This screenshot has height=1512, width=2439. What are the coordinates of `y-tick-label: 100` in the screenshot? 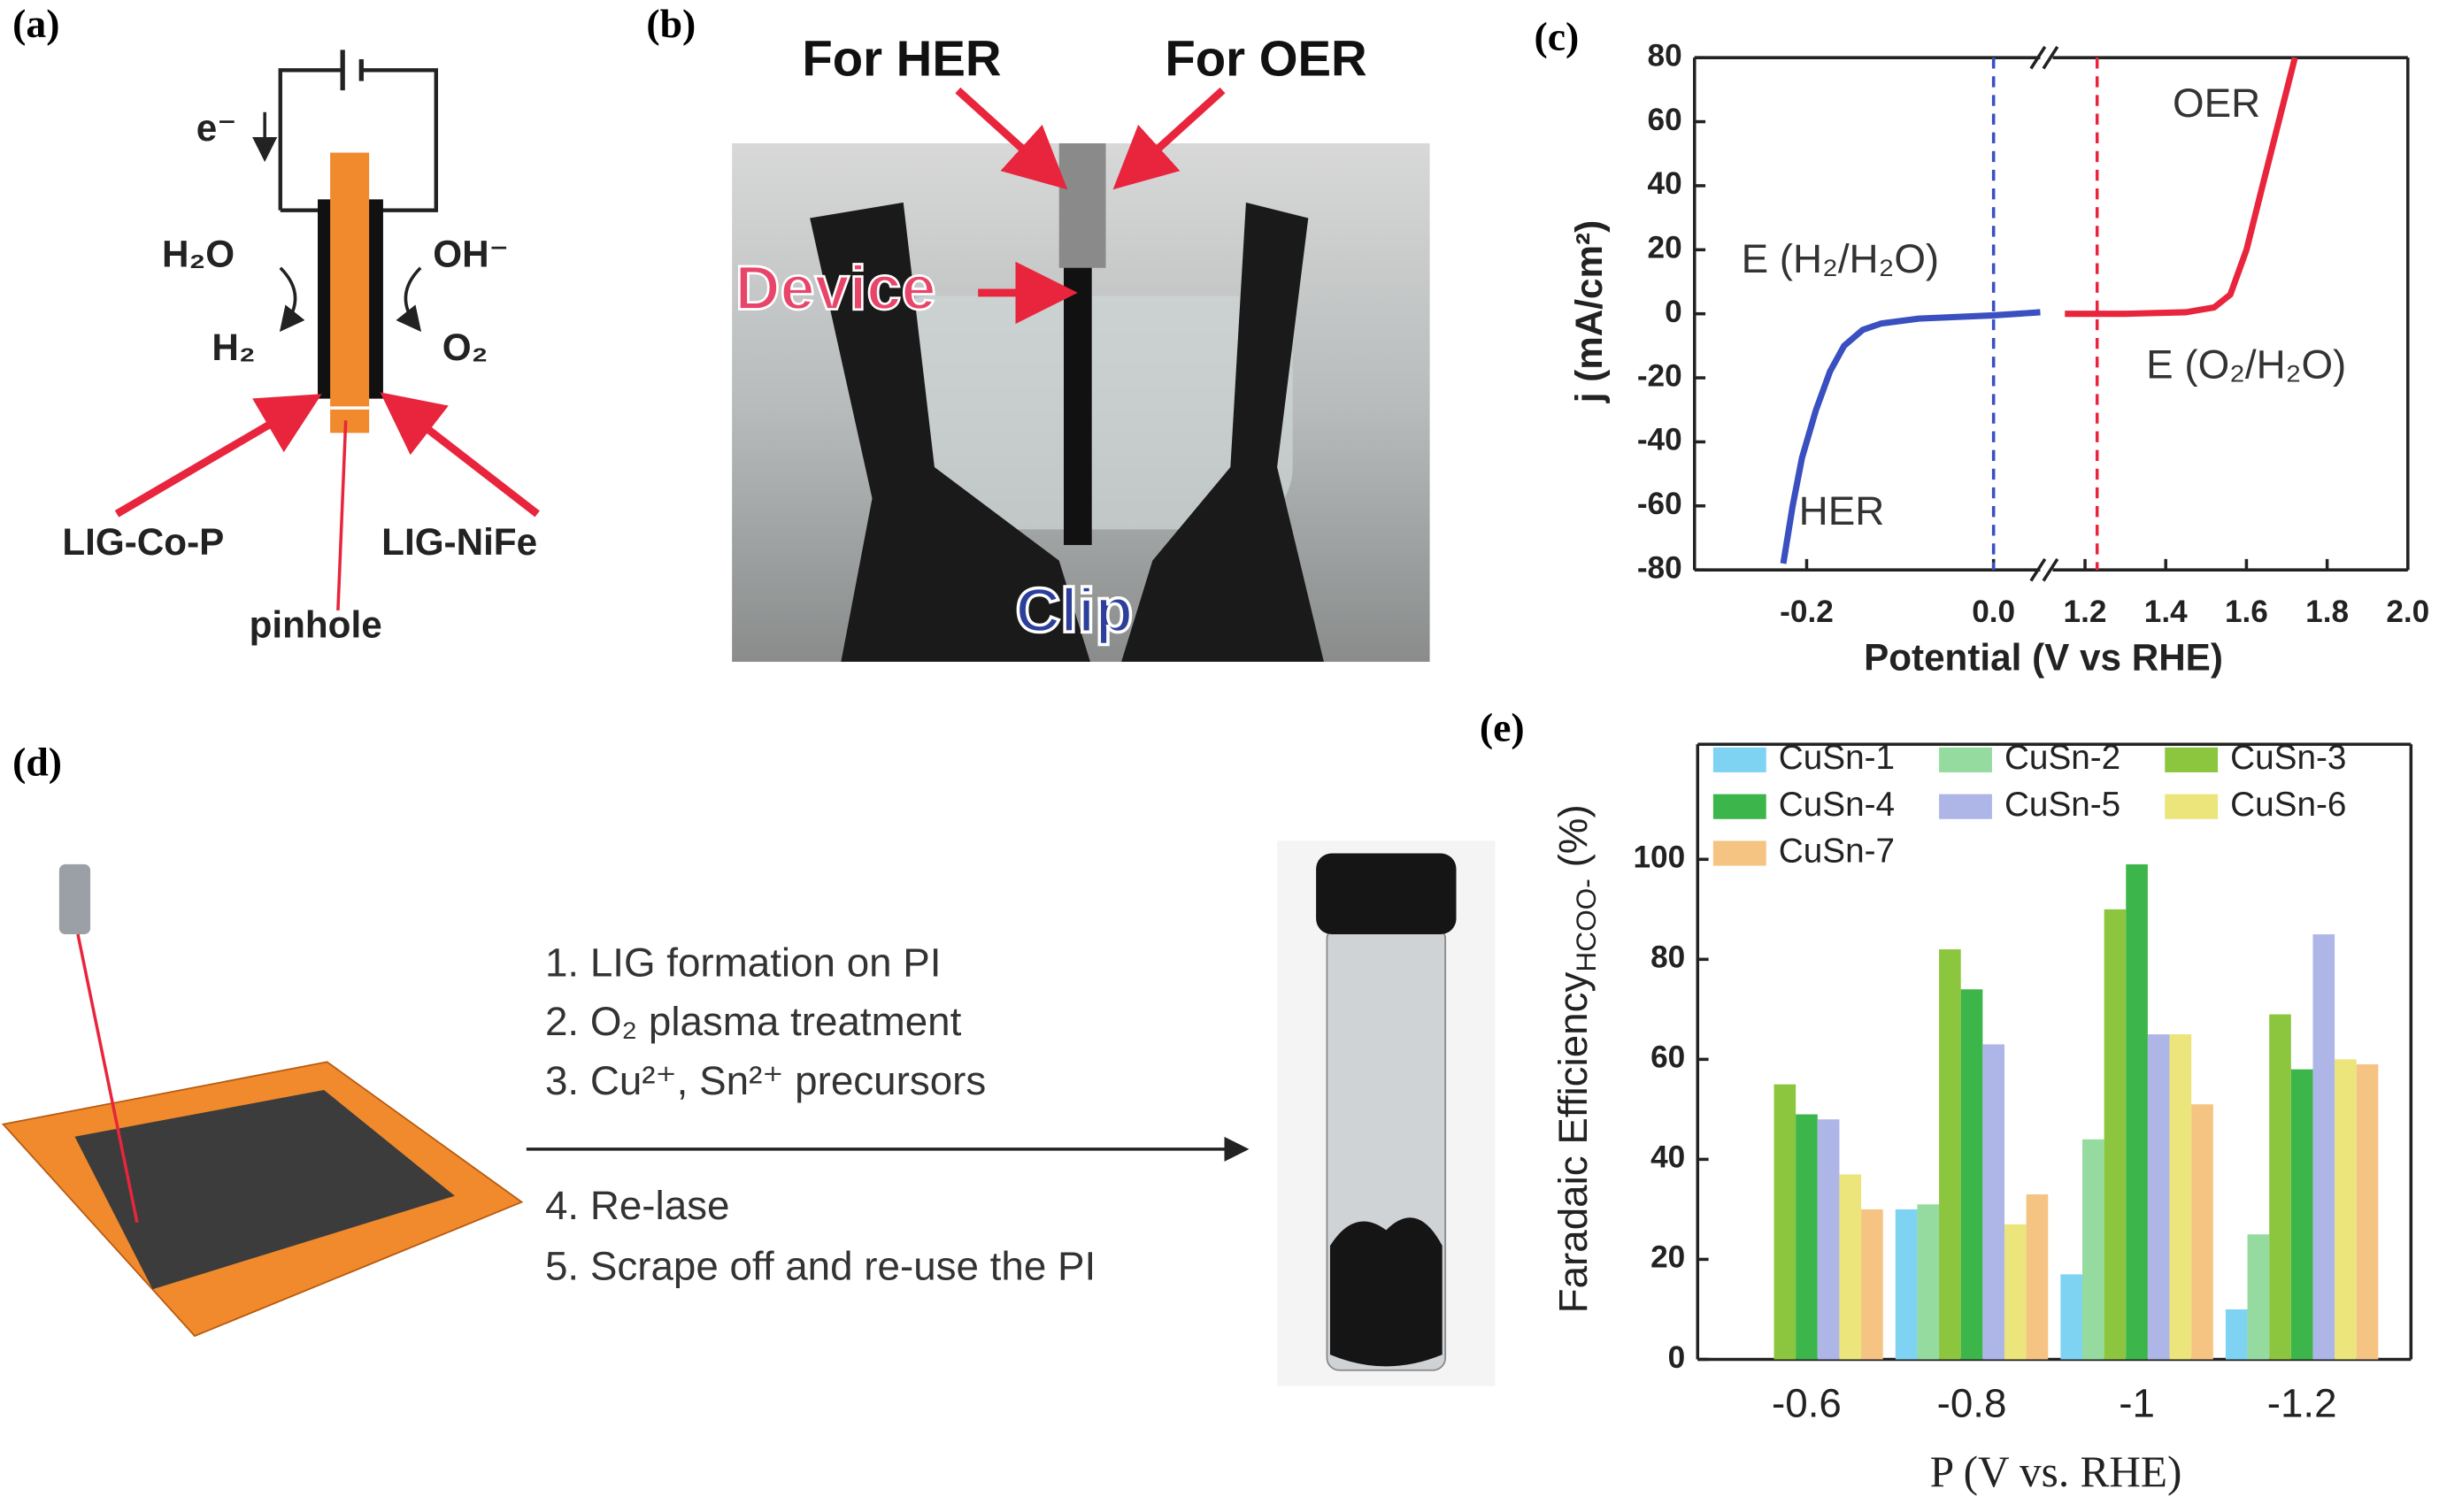 It's located at (1659, 857).